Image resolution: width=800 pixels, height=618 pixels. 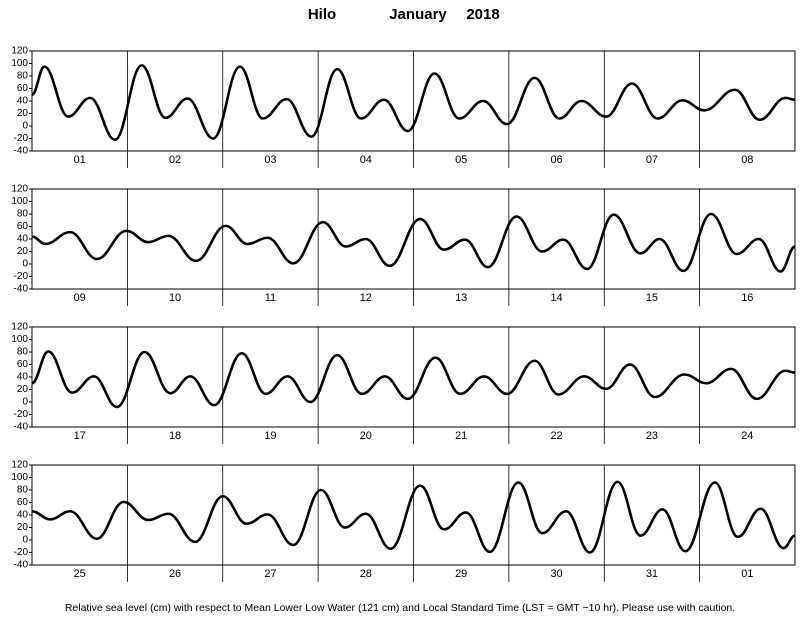 I want to click on x-tick-label: 27, so click(x=270, y=574).